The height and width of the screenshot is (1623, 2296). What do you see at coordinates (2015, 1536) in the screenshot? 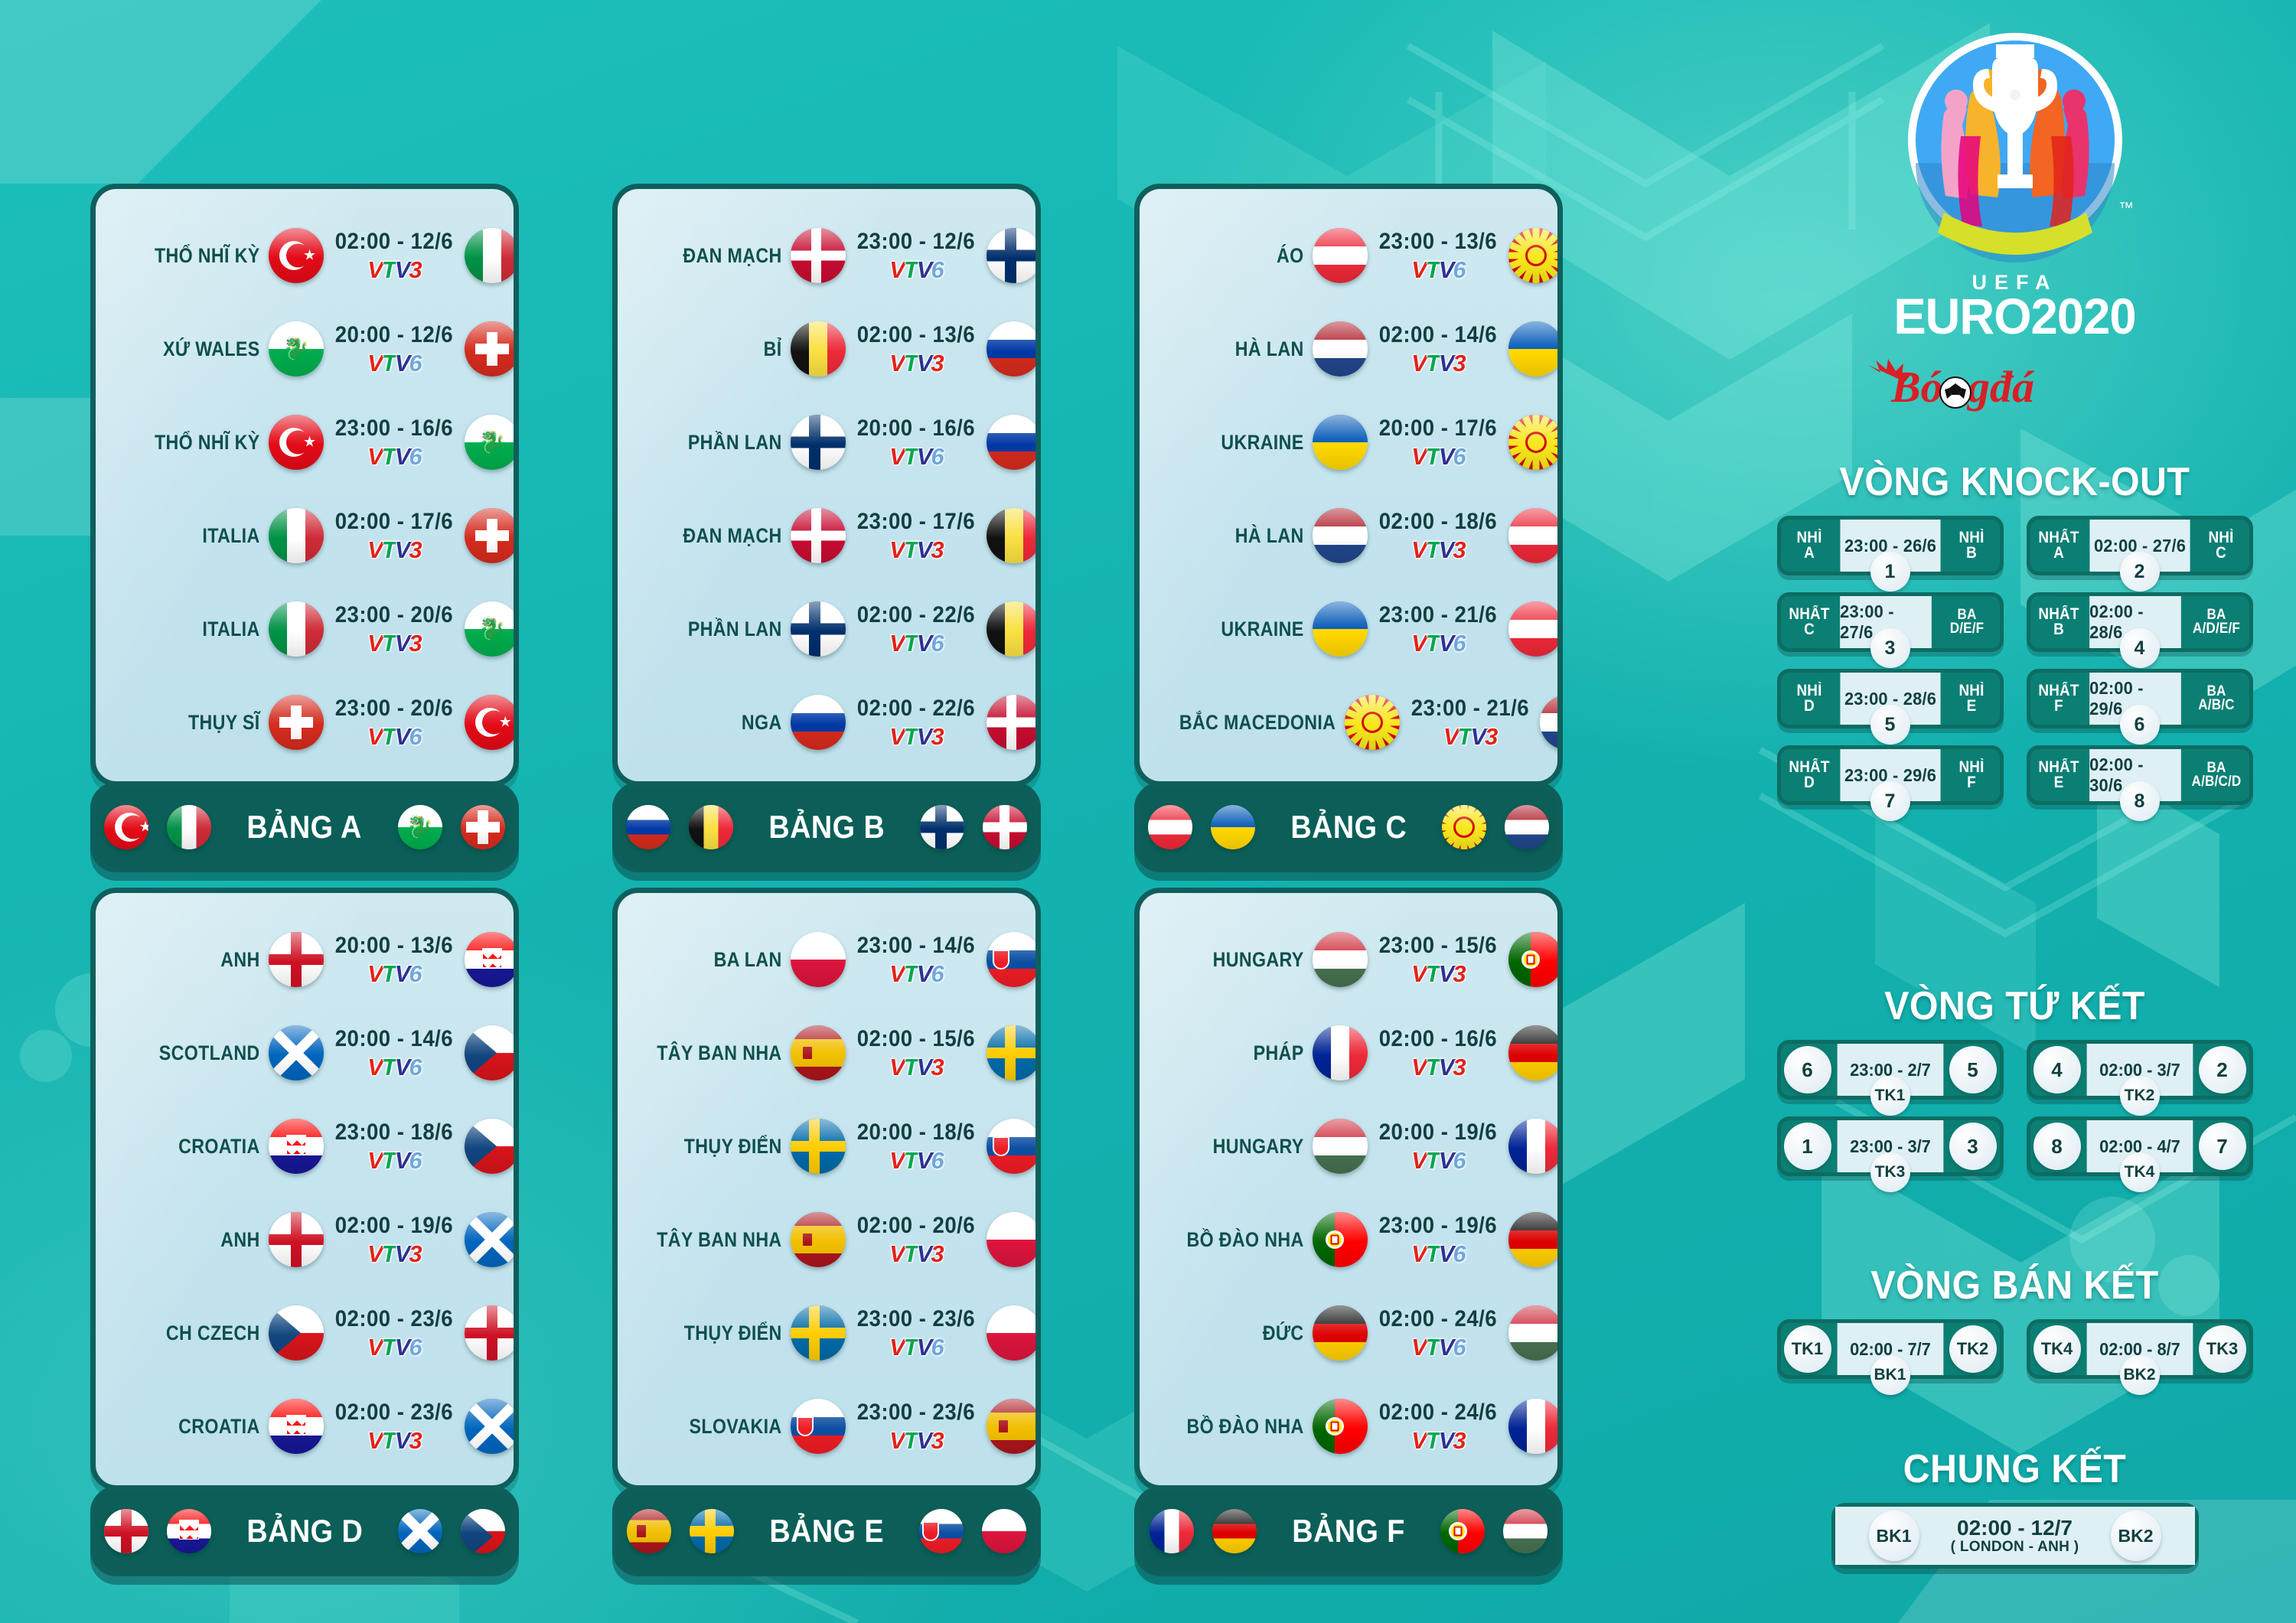
I see `final-tie: BK1 02:00 - 12/7 ( LONDON - ANH ) BK2` at bounding box center [2015, 1536].